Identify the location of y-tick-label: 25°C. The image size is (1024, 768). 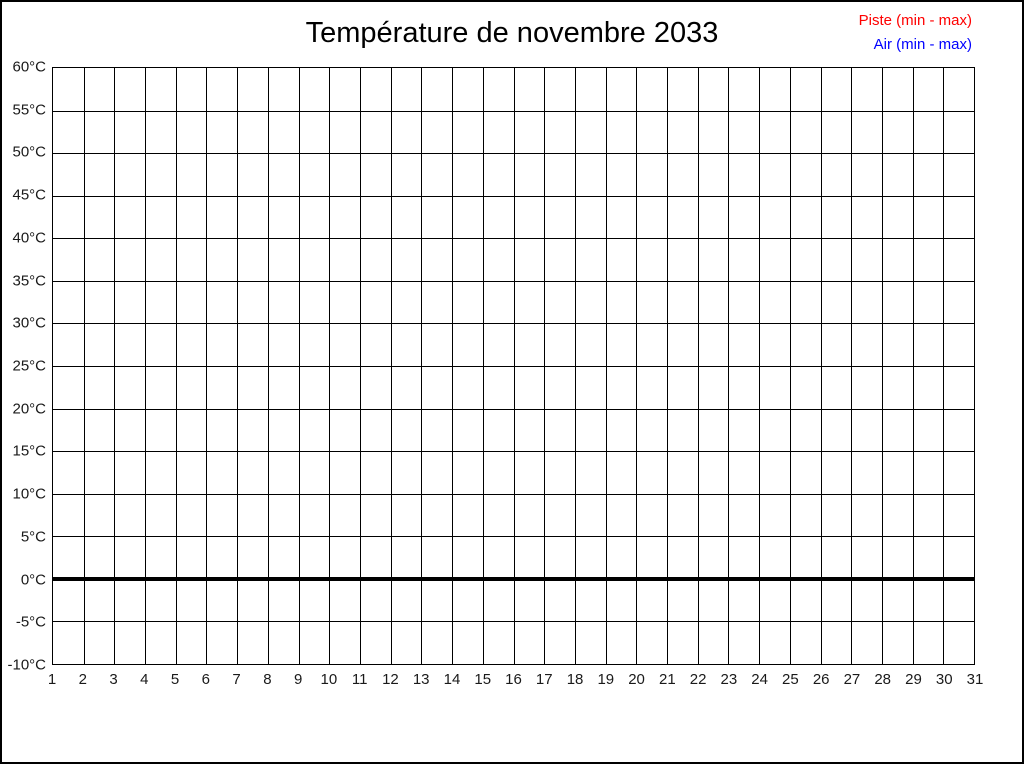
(29, 366).